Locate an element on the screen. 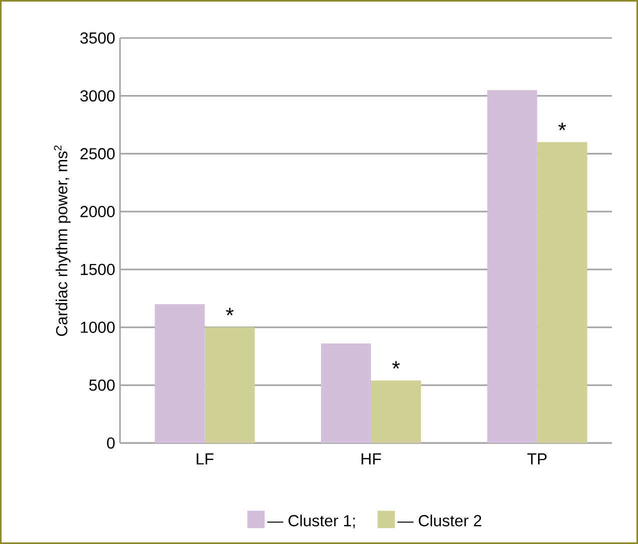 Image resolution: width=638 pixels, height=544 pixels. legend-label: — Cluster 2 is located at coordinates (440, 520).